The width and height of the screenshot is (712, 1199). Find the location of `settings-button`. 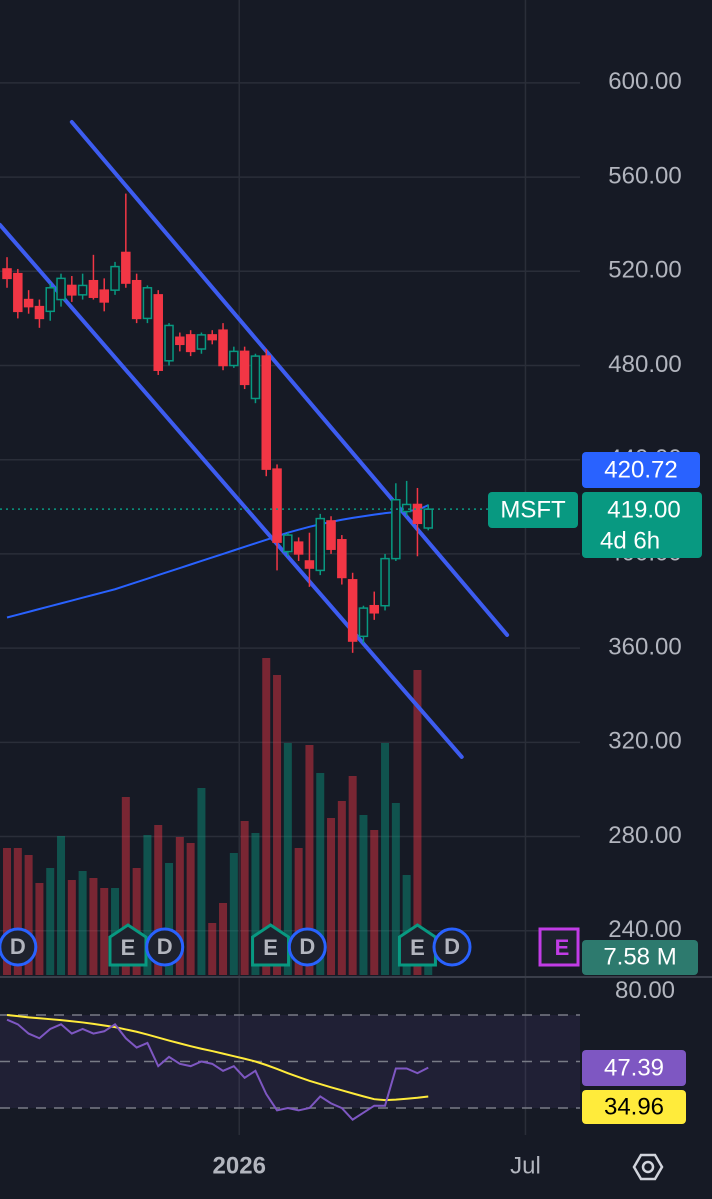

settings-button is located at coordinates (648, 1167).